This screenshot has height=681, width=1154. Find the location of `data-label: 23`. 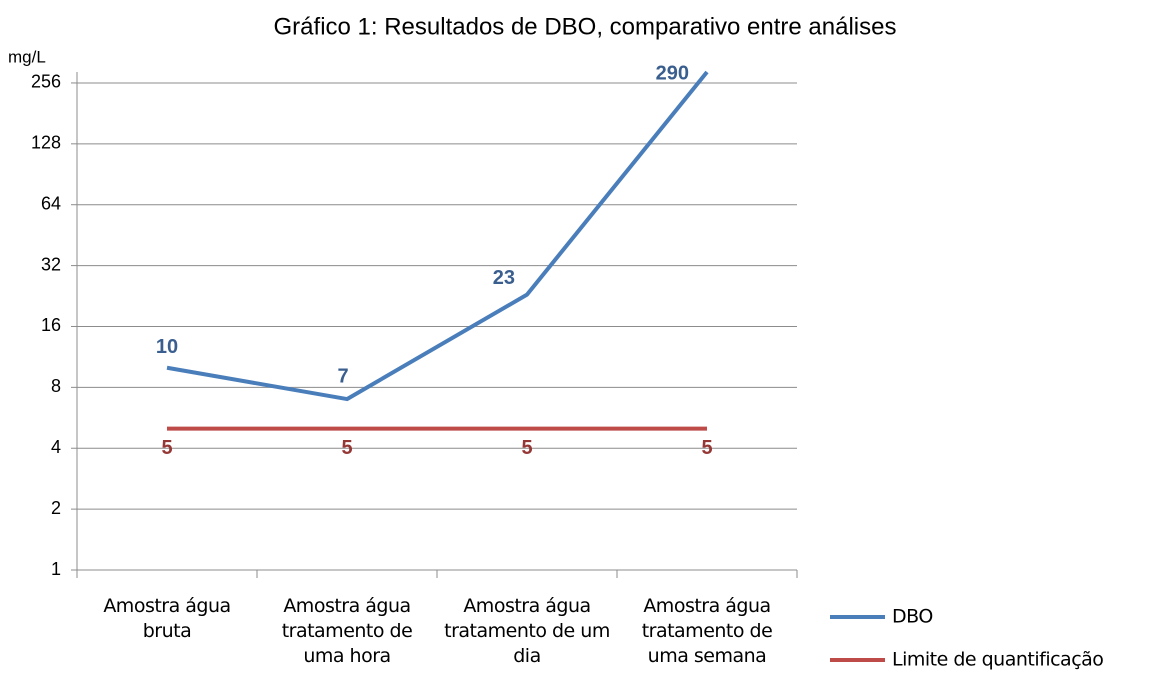

data-label: 23 is located at coordinates (504, 278).